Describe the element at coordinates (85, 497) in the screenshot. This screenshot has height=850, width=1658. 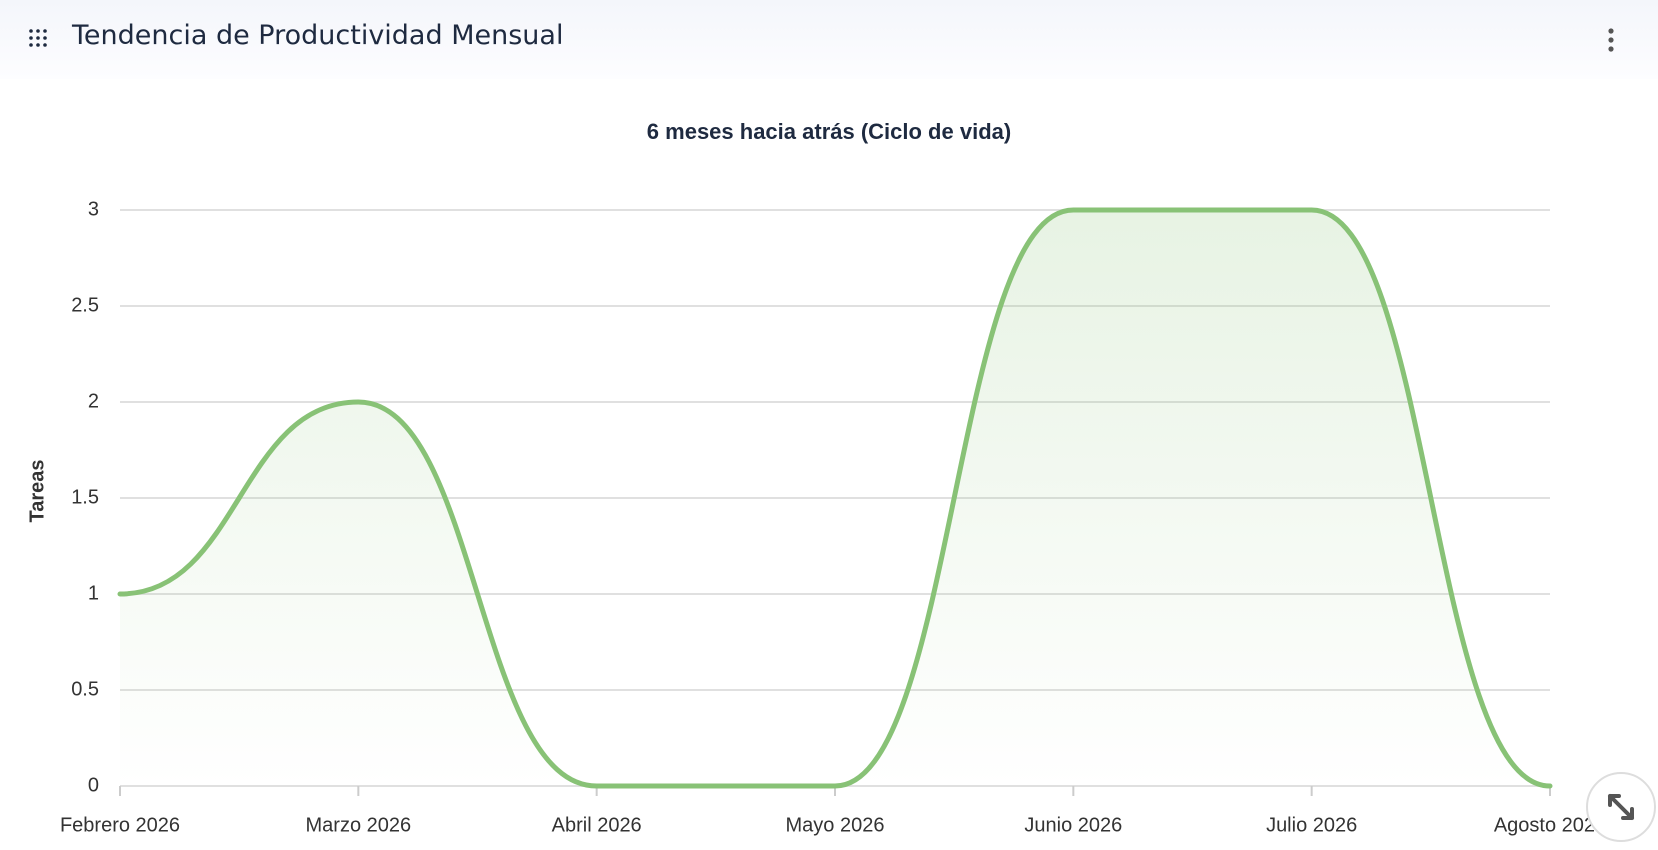
I see `y-tick-label: 1.5` at that location.